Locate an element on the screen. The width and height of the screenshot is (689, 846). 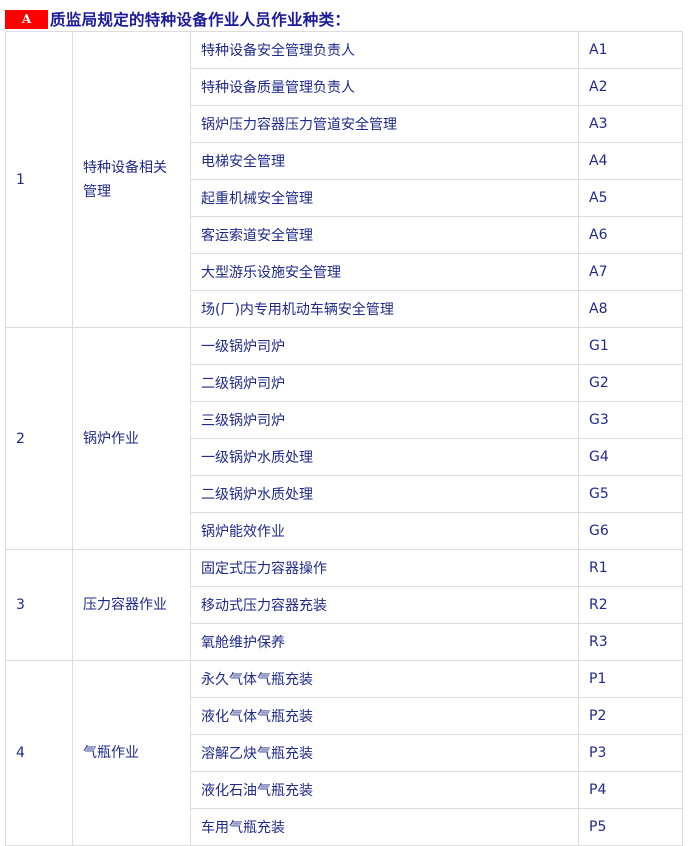
operation-code: P5 is located at coordinates (630, 827).